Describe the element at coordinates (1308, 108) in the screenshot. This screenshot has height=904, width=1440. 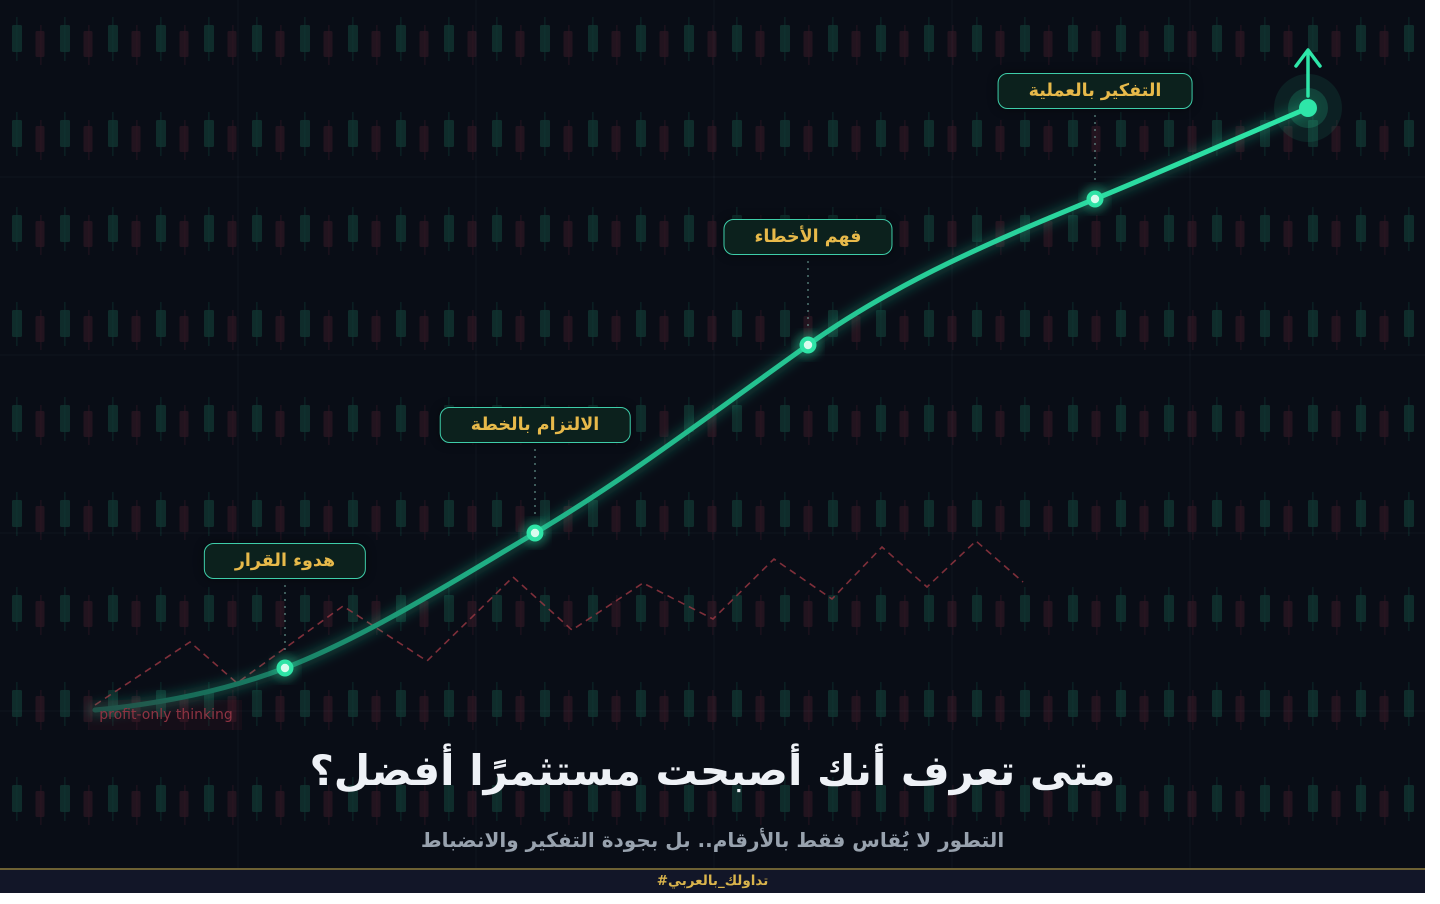
I see `end-dot` at that location.